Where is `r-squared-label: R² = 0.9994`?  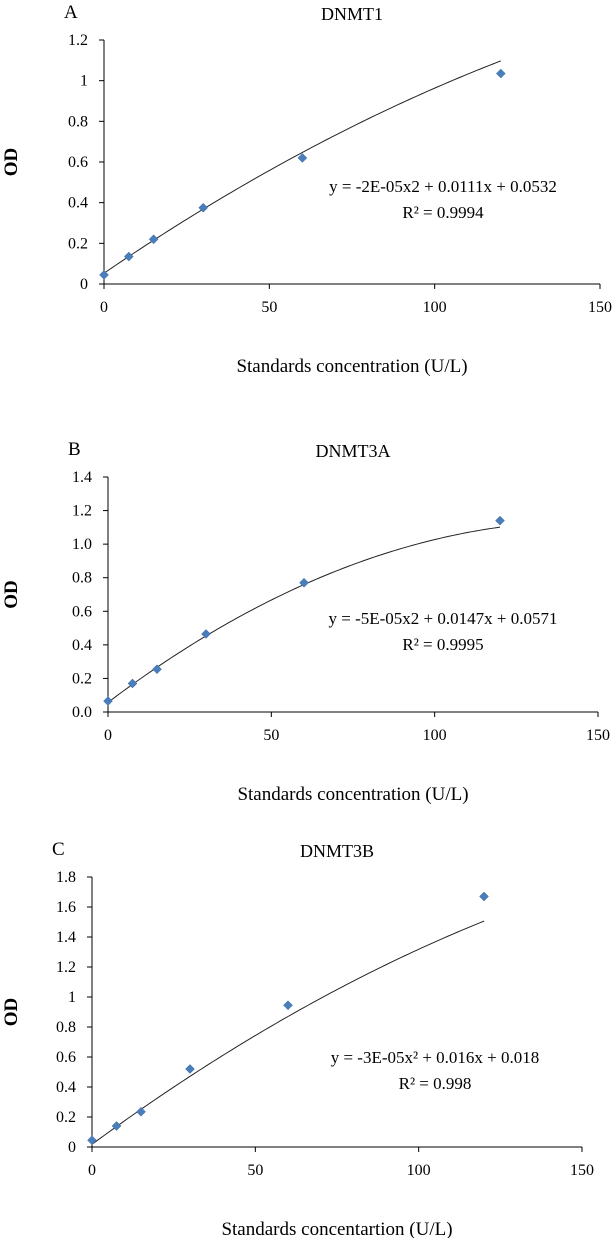 r-squared-label: R² = 0.9994 is located at coordinates (443, 212).